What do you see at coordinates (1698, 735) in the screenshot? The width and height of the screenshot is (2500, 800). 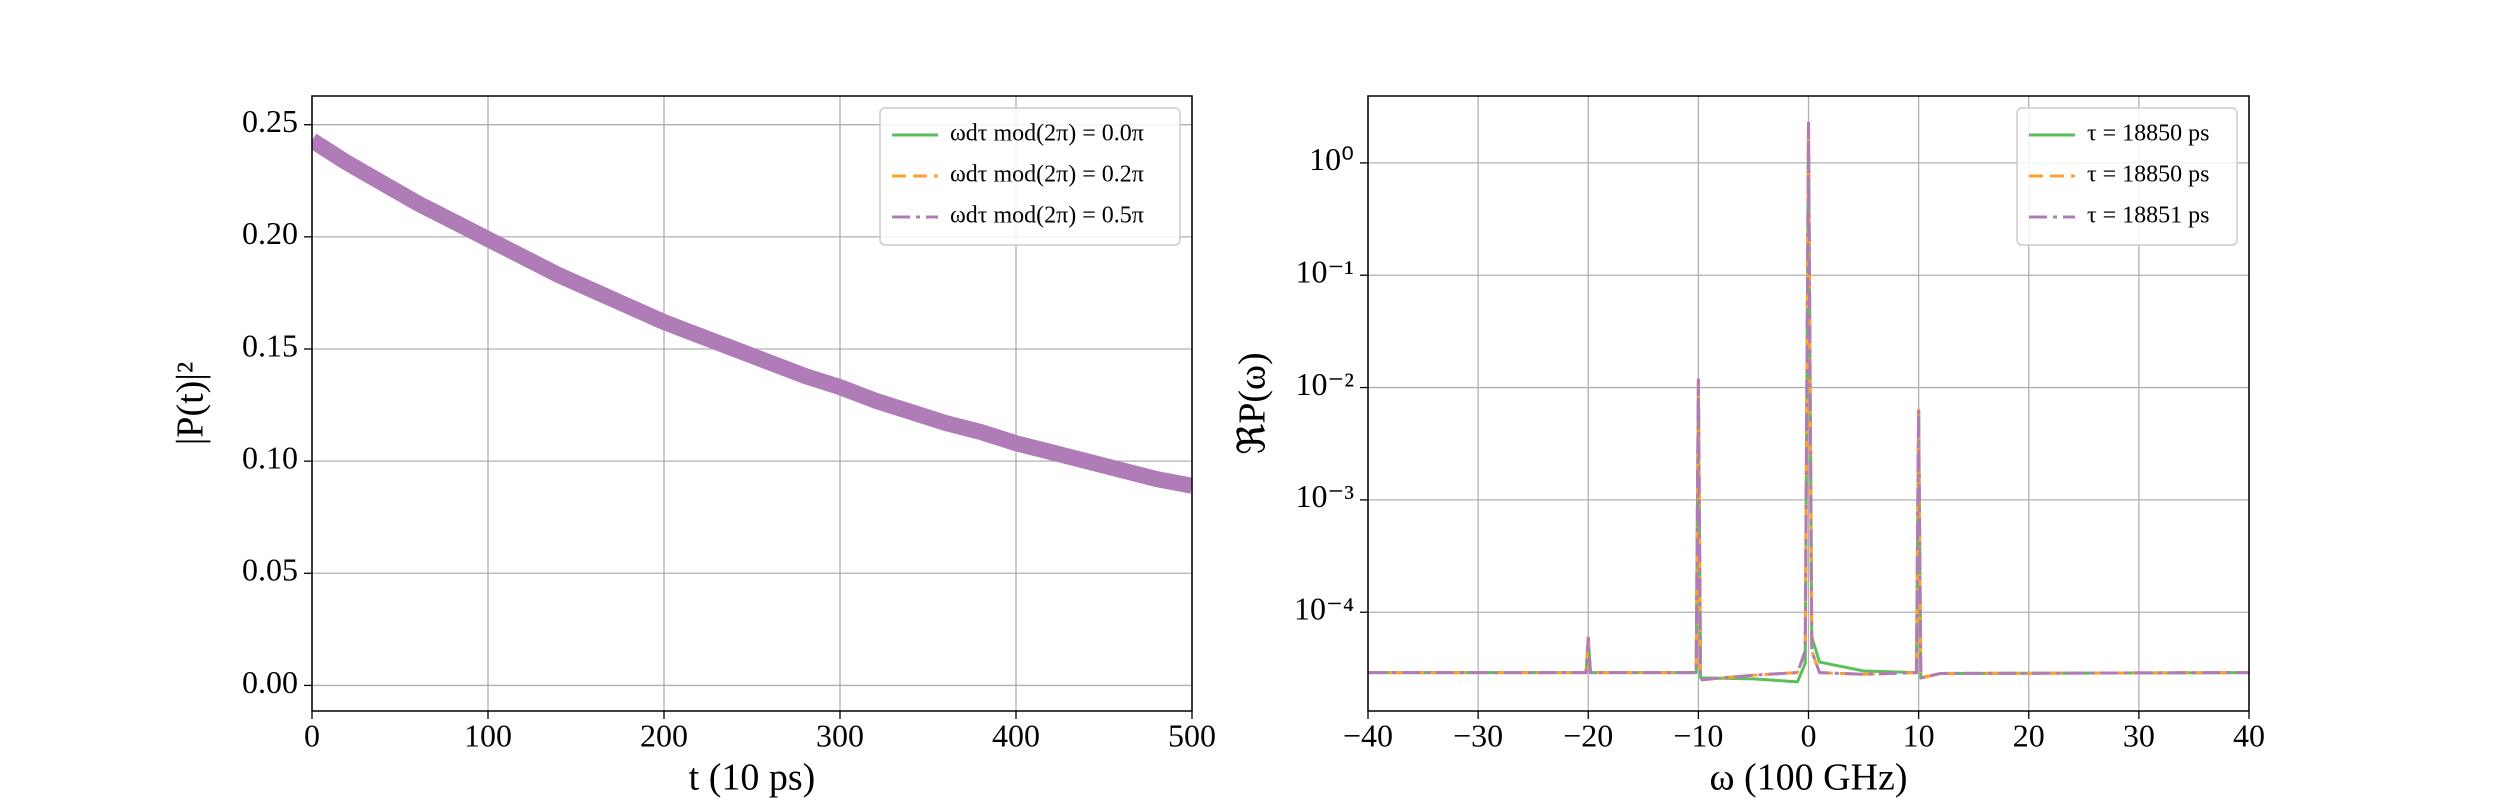 I see `x-tick-label: −10` at bounding box center [1698, 735].